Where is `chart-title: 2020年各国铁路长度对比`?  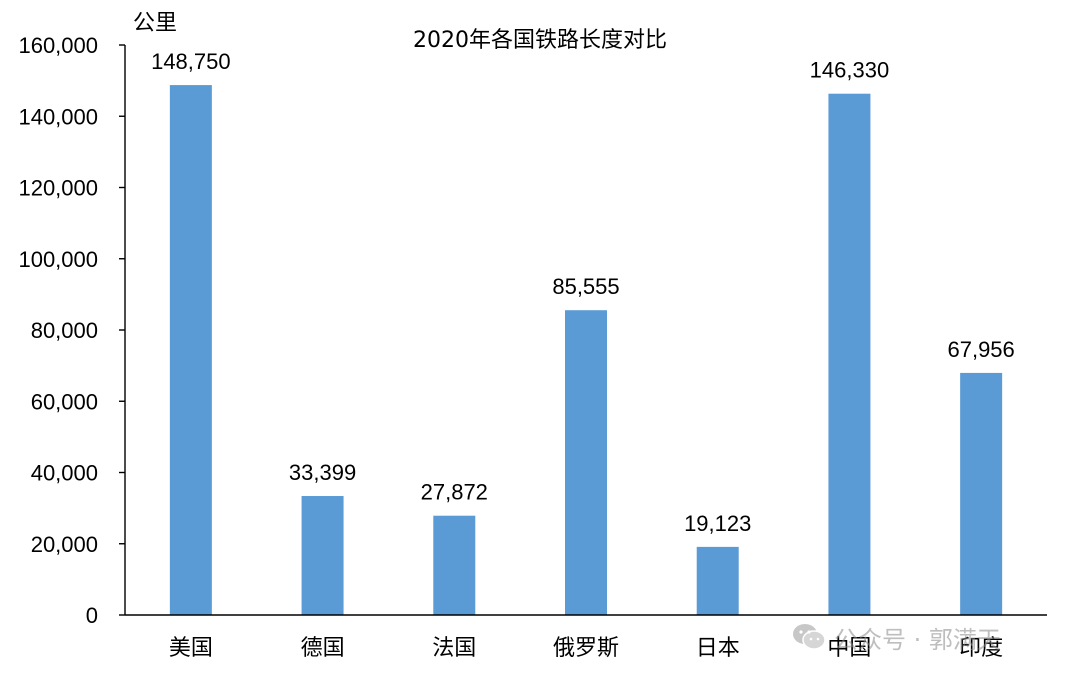
chart-title: 2020年各国铁路长度对比 is located at coordinates (540, 40).